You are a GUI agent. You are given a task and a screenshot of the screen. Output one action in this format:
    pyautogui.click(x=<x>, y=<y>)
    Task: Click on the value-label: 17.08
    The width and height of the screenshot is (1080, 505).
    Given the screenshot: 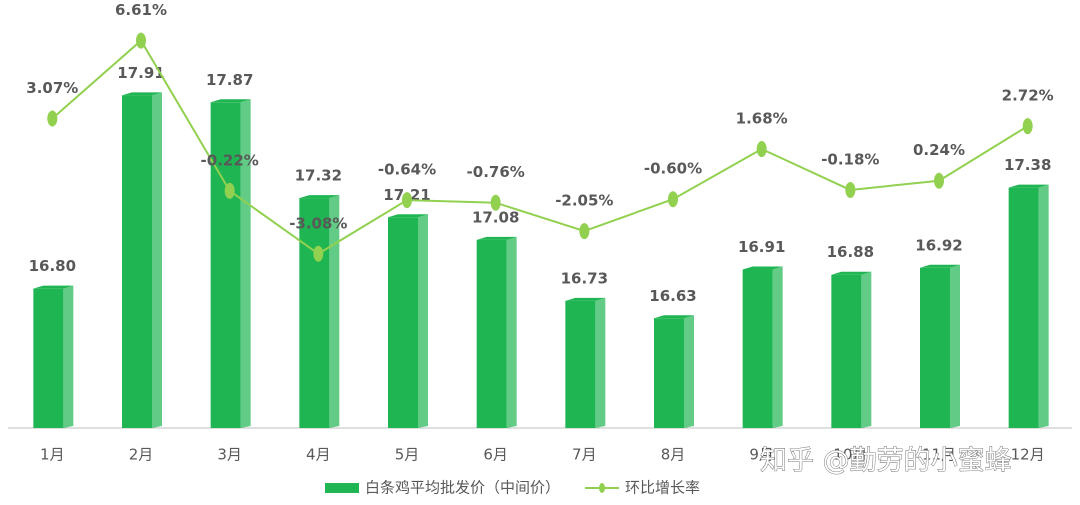 What is the action you would take?
    pyautogui.click(x=495, y=217)
    